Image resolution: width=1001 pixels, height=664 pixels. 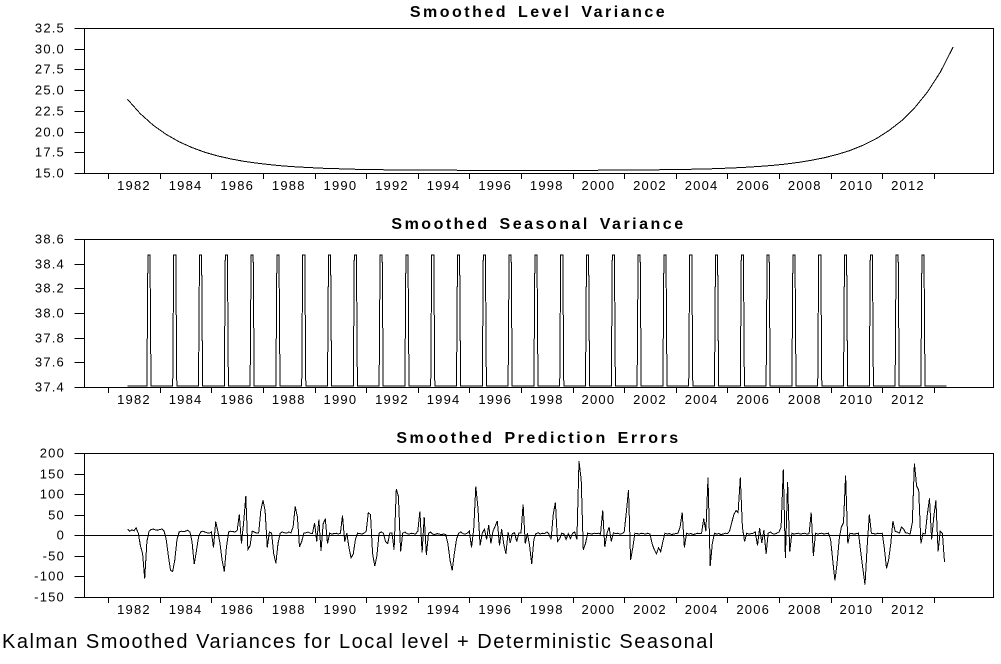 I want to click on y-tick-label: 38.6, so click(x=50, y=239).